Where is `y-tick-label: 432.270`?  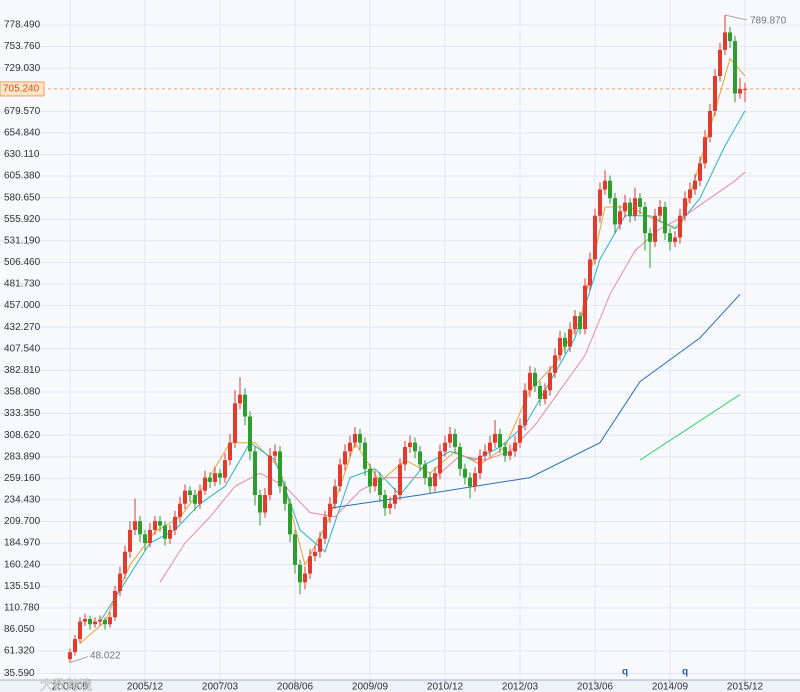
y-tick-label: 432.270 is located at coordinates (22, 327).